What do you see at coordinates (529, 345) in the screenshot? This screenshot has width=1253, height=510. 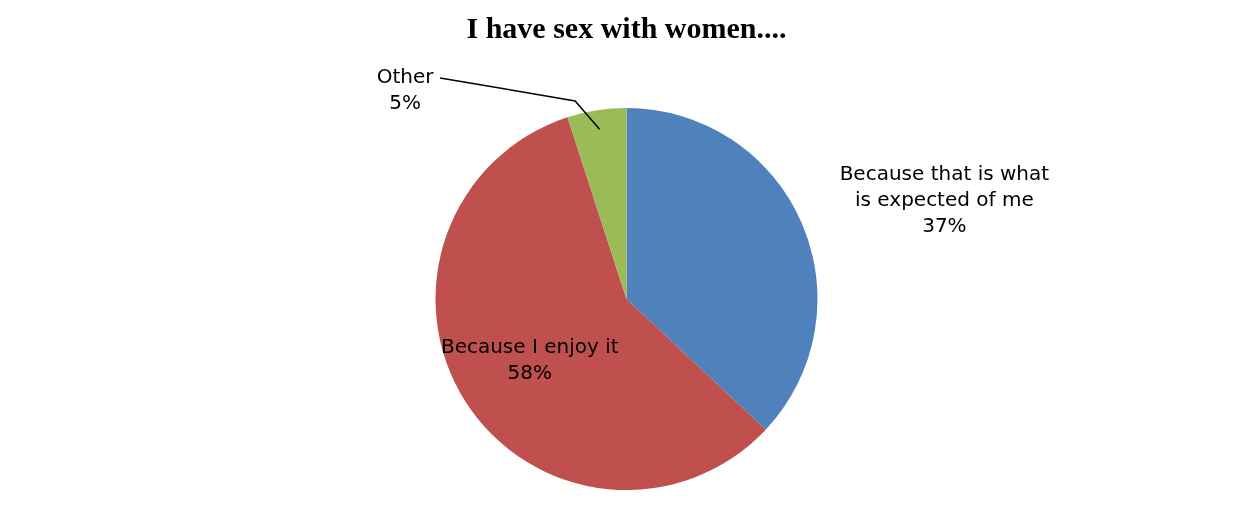 I see `slice-label: Because I enjoy it` at bounding box center [529, 345].